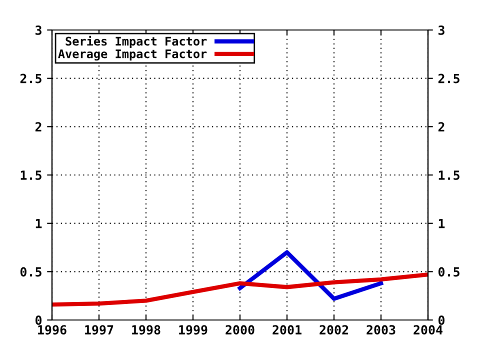 The image size is (480, 350). Describe the element at coordinates (193, 330) in the screenshot. I see `x-tick-label: 1999` at that location.